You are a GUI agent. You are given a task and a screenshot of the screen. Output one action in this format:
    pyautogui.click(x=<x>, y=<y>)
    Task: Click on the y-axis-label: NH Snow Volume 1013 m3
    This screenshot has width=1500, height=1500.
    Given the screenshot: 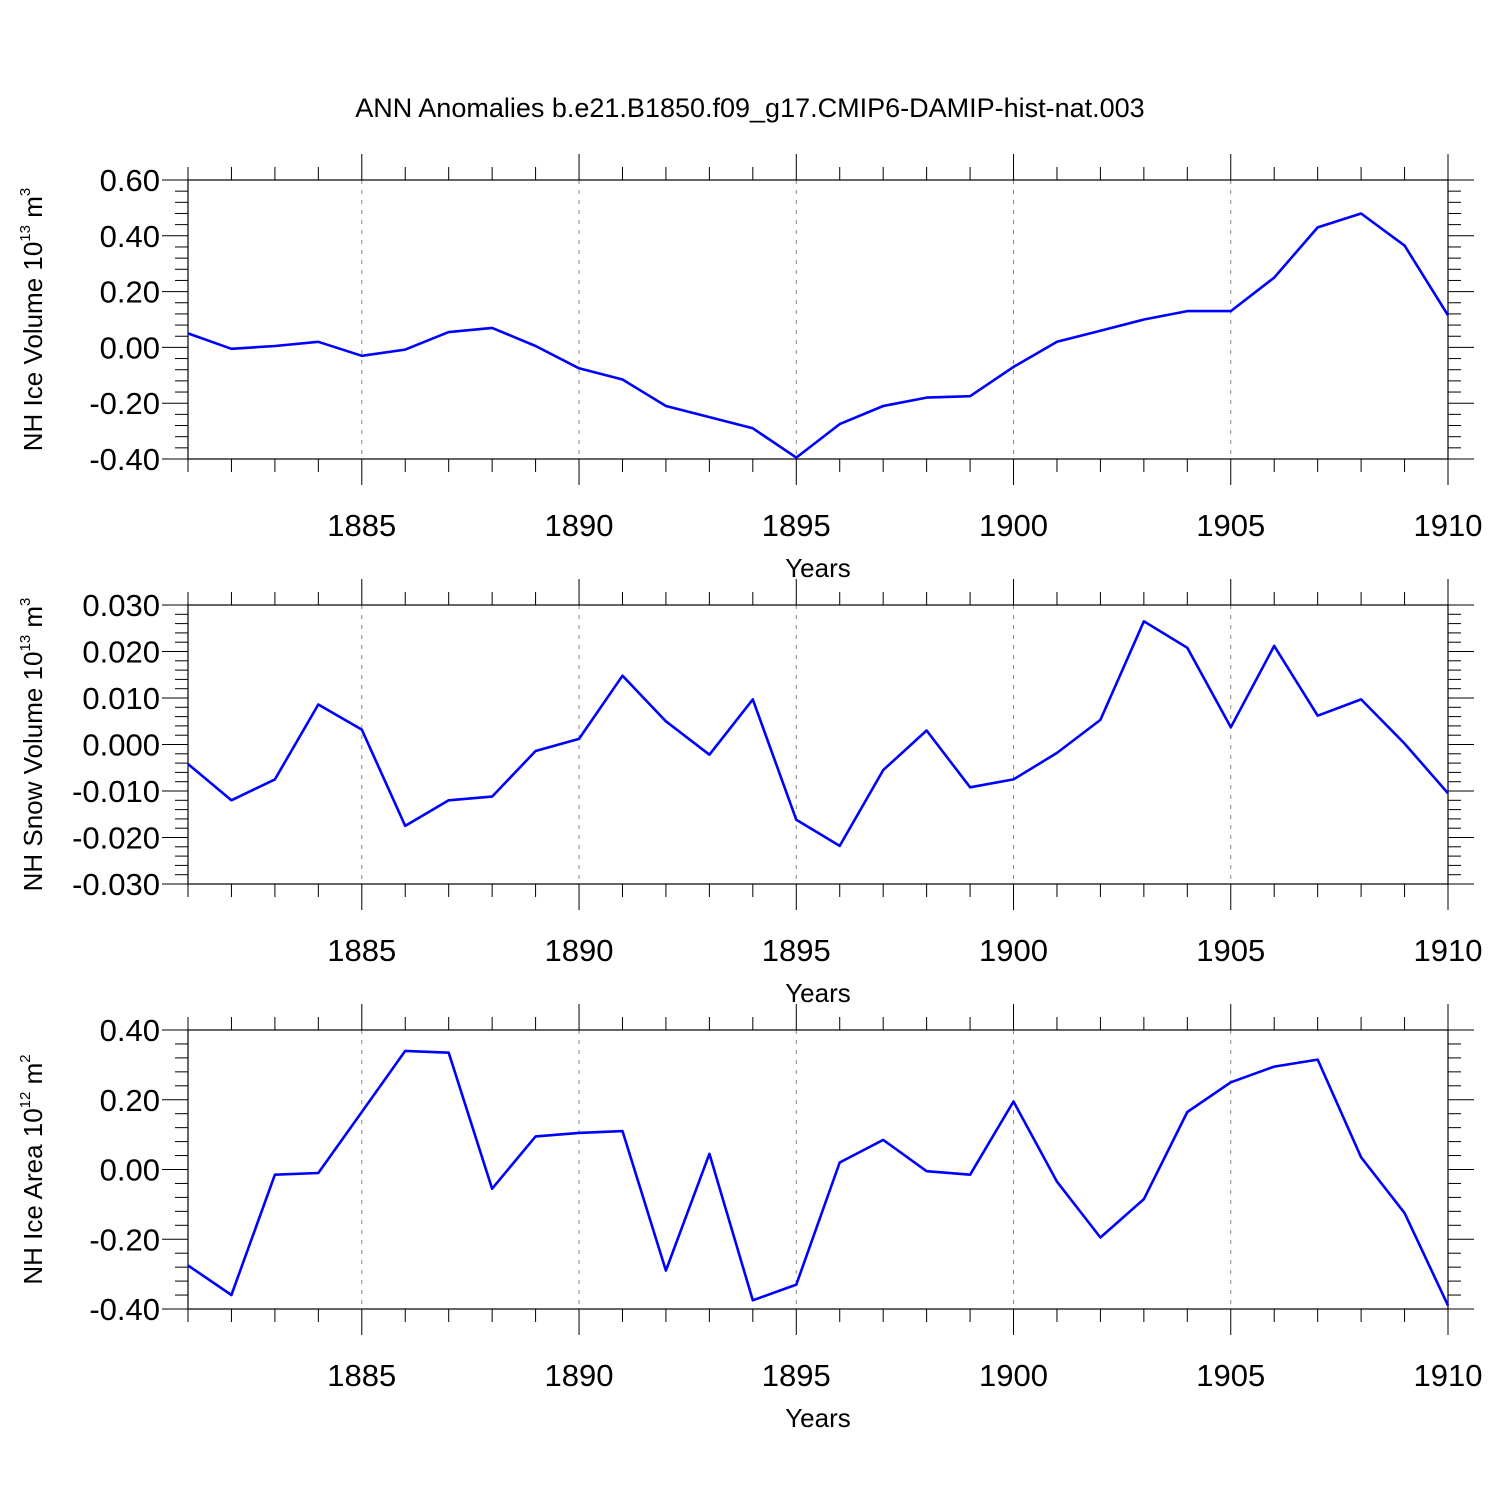 What is the action you would take?
    pyautogui.click(x=32, y=745)
    